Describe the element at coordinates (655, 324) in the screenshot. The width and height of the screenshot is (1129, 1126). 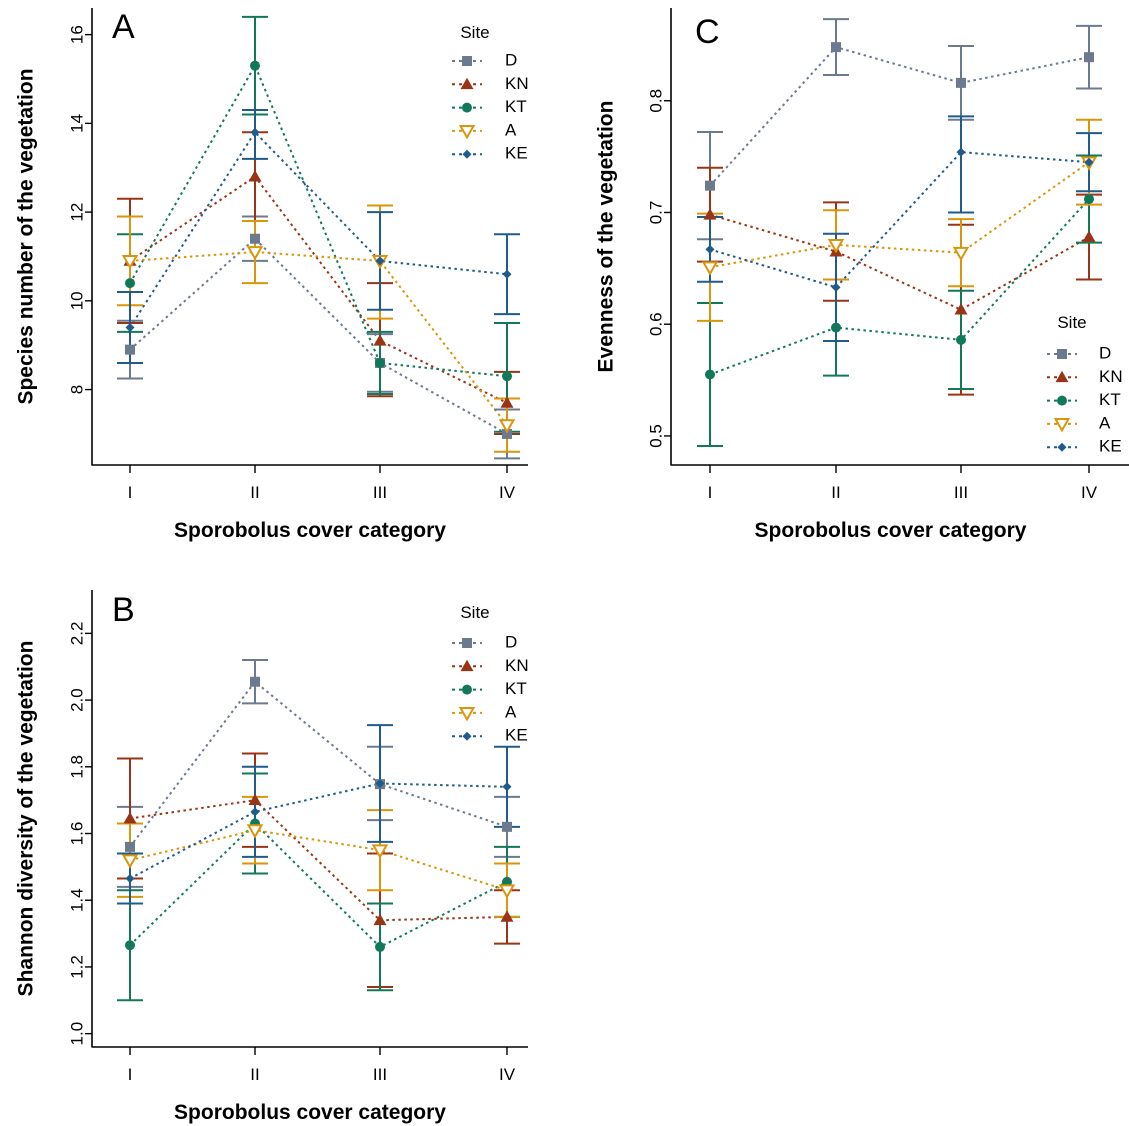
I see `y-tick-label: 0.6` at that location.